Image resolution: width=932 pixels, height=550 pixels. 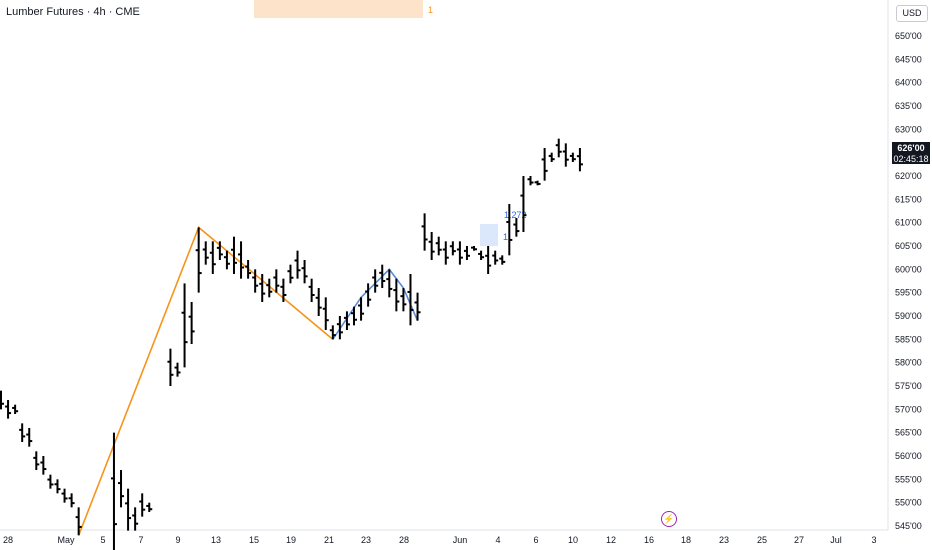 What do you see at coordinates (908, 176) in the screenshot?
I see `y-tick-label: 620'00` at bounding box center [908, 176].